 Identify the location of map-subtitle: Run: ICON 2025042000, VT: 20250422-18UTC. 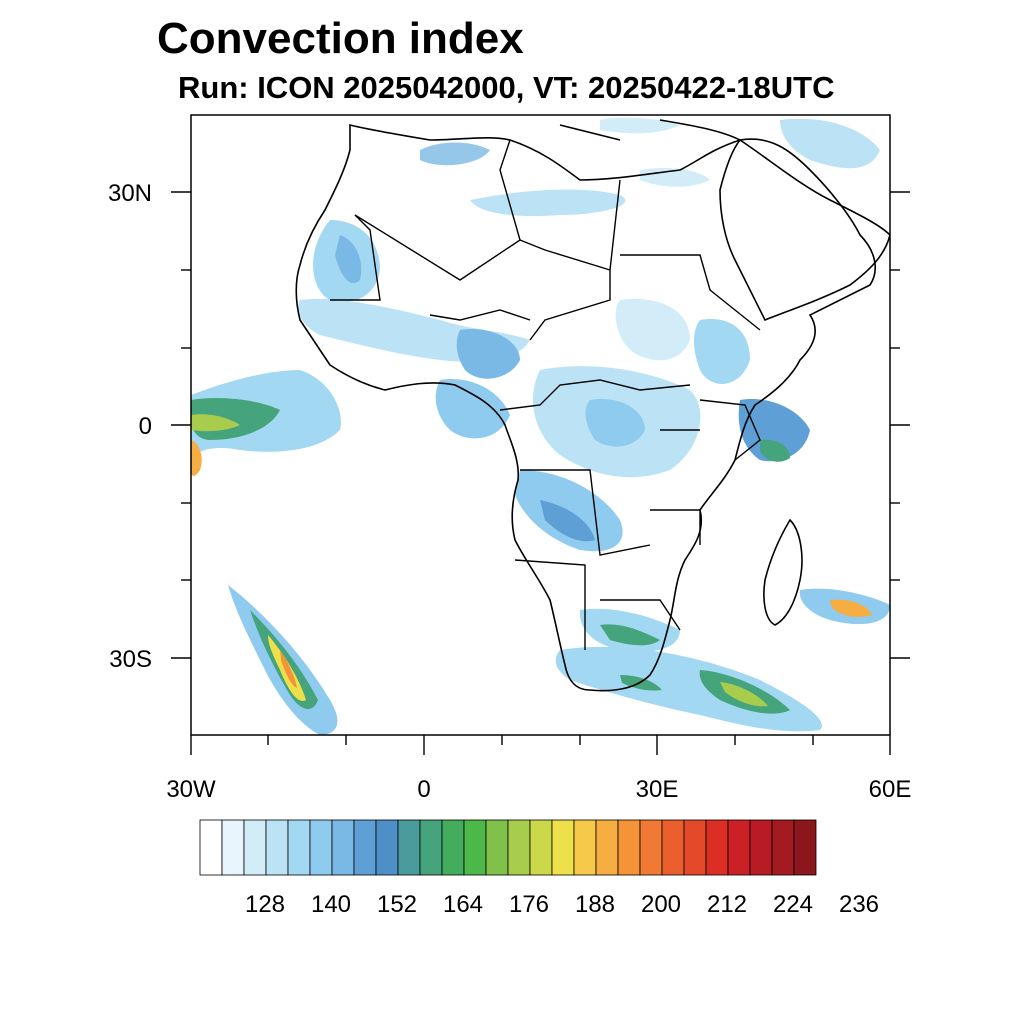
(506, 87).